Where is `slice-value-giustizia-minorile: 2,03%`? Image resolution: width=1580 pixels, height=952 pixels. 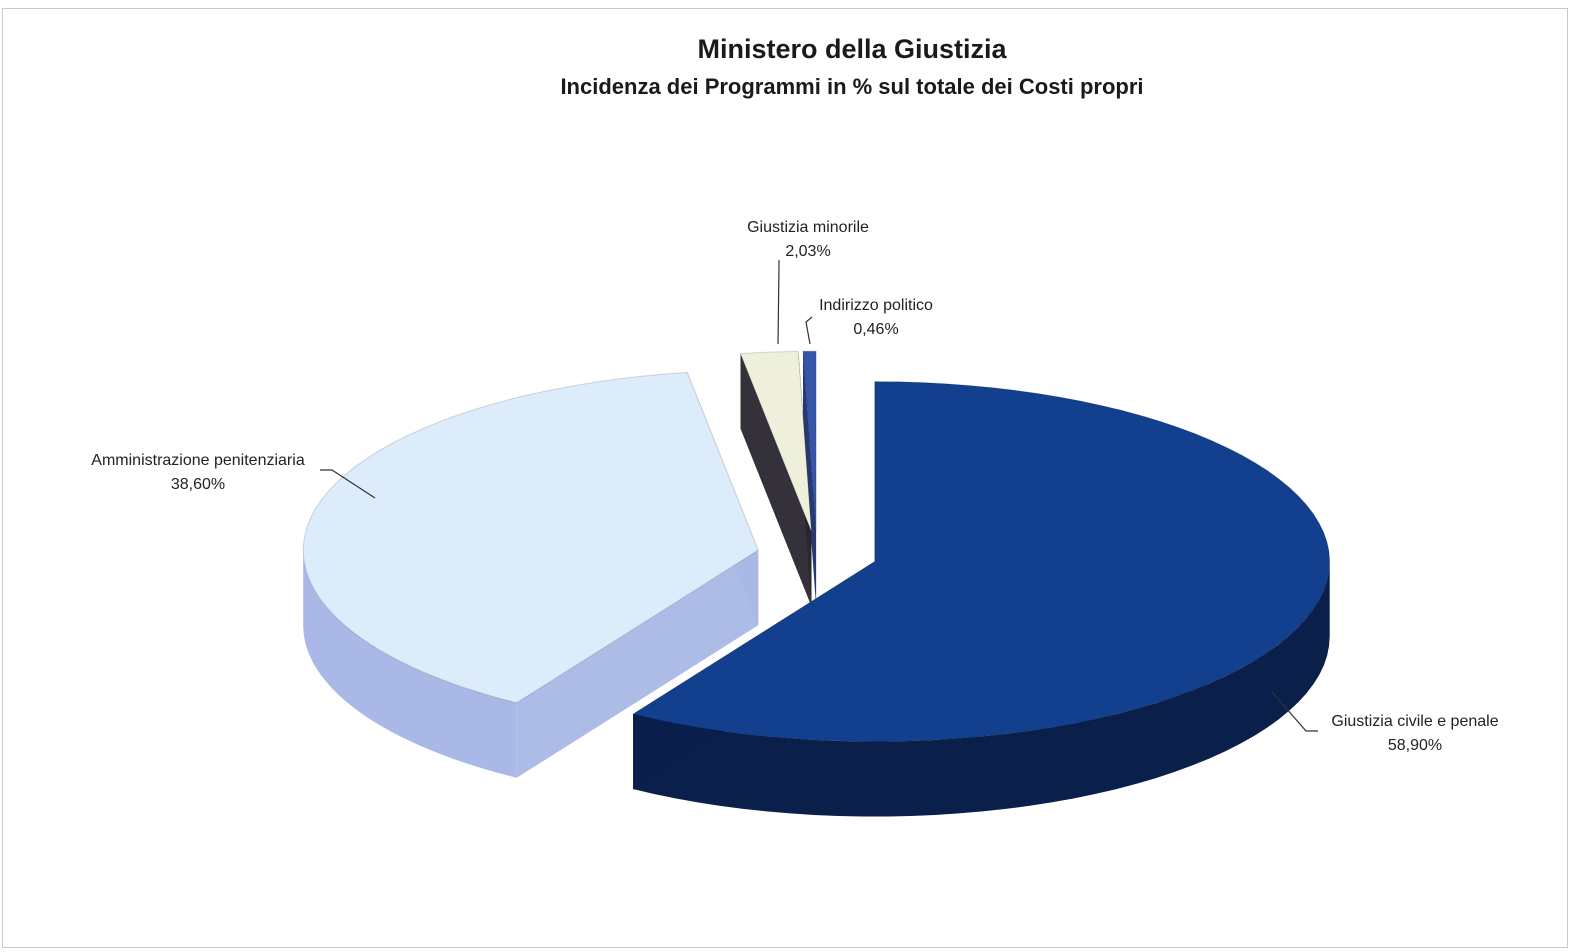 slice-value-giustizia-minorile: 2,03% is located at coordinates (807, 251).